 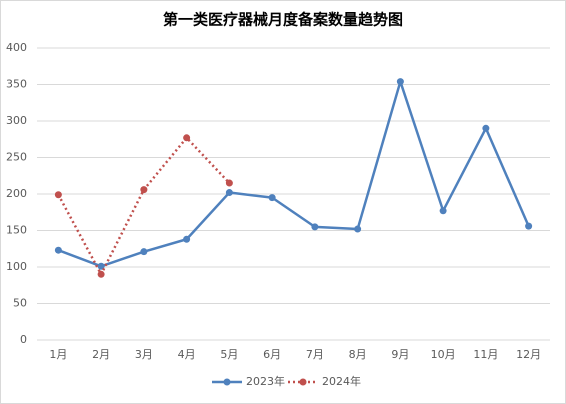 I want to click on x-tick-label: 3月, so click(x=144, y=354).